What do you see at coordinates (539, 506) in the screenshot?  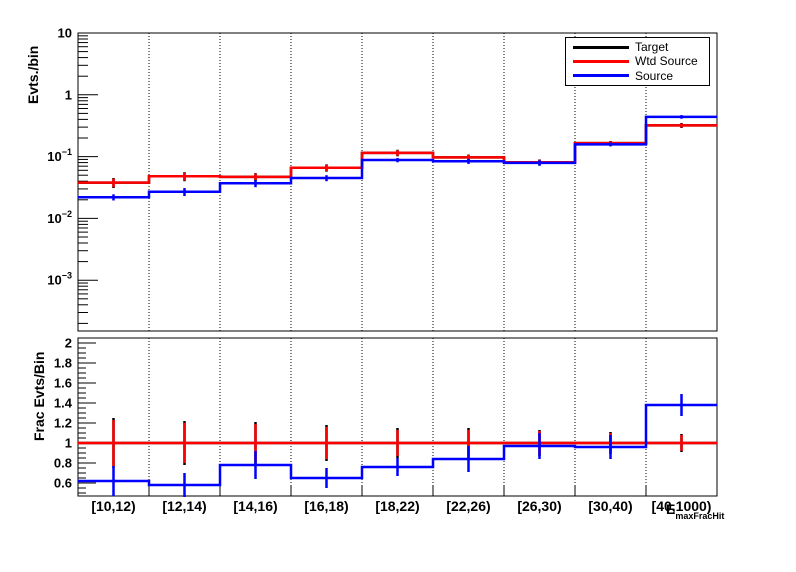 I see `svg-text: [26,30)` at bounding box center [539, 506].